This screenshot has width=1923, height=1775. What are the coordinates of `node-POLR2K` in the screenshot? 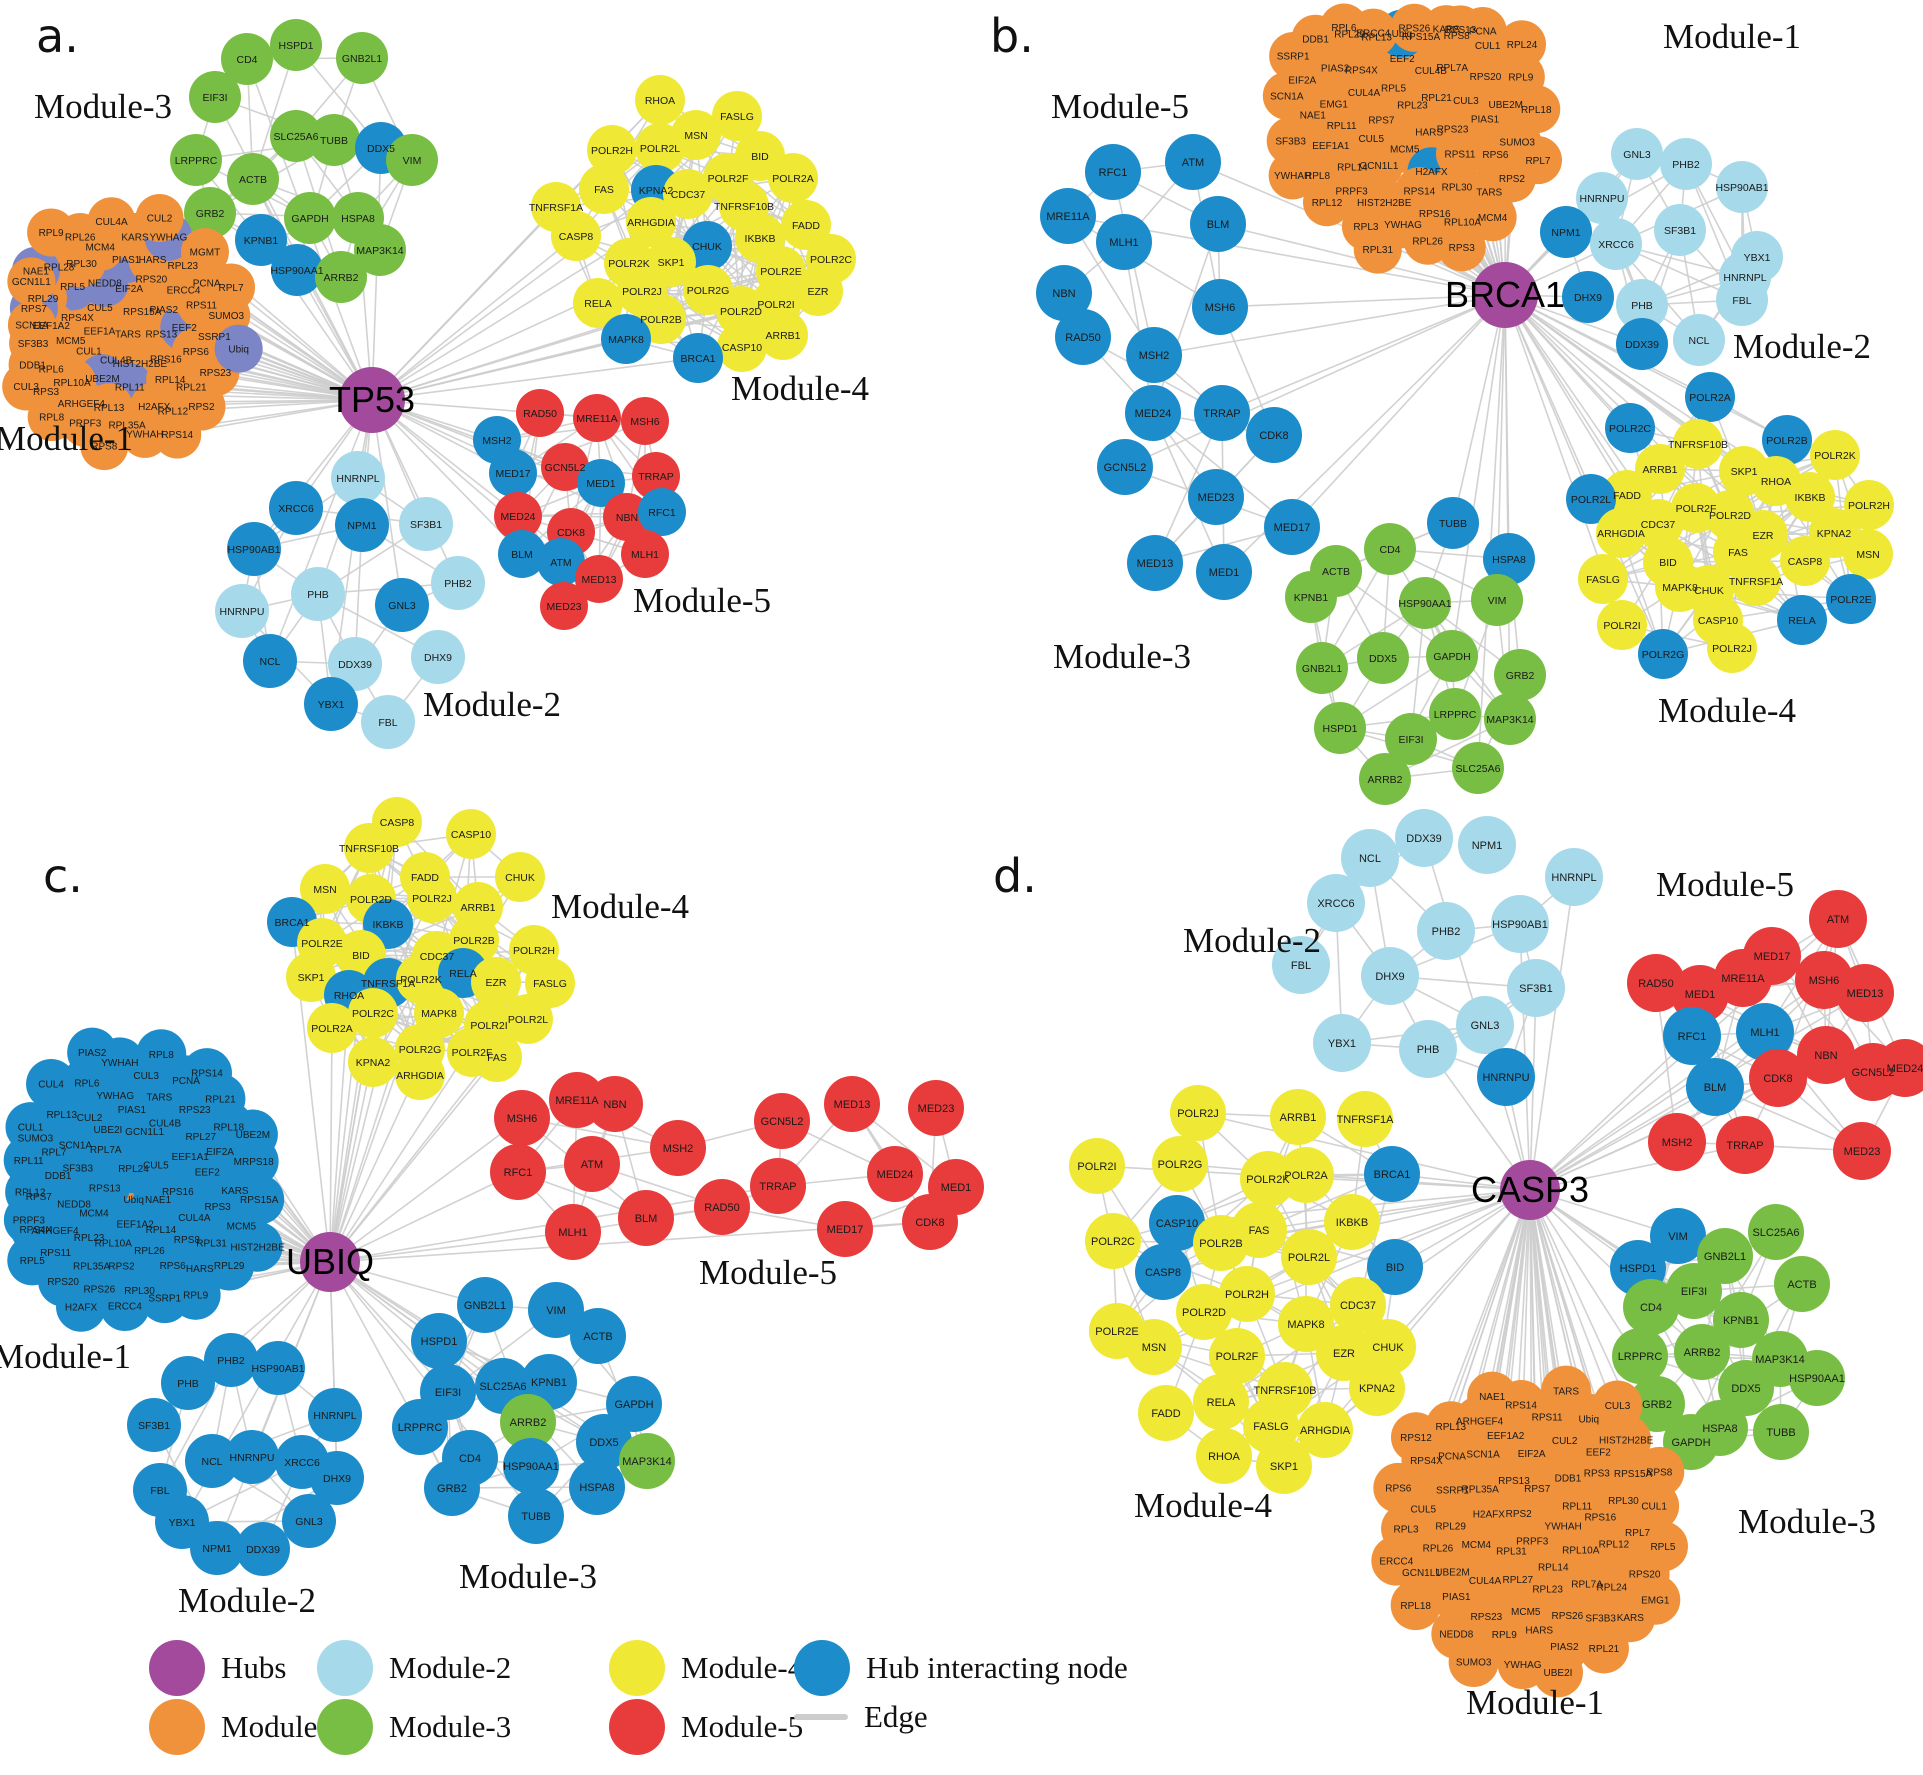 It's located at (1835, 455).